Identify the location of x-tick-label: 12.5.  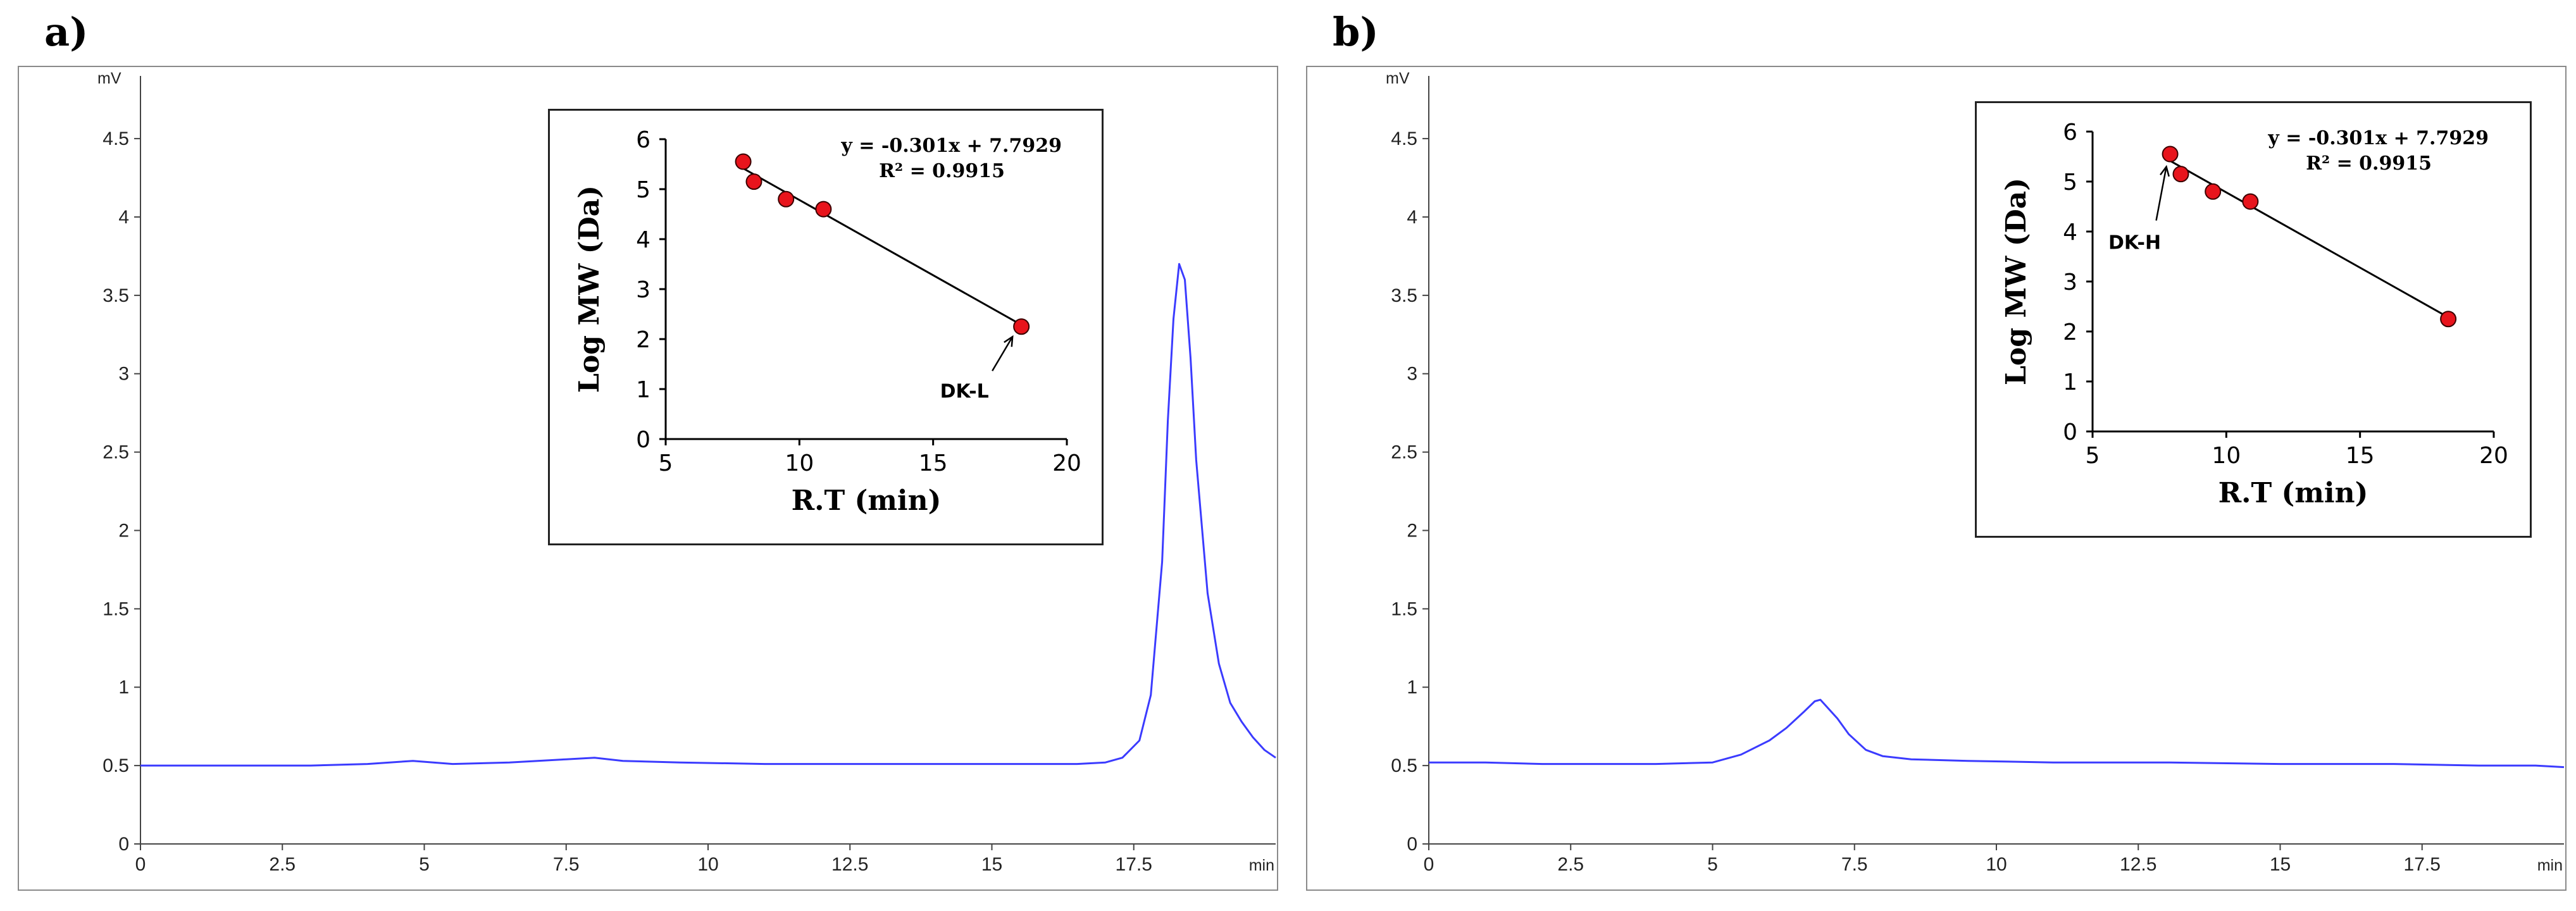
(850, 864).